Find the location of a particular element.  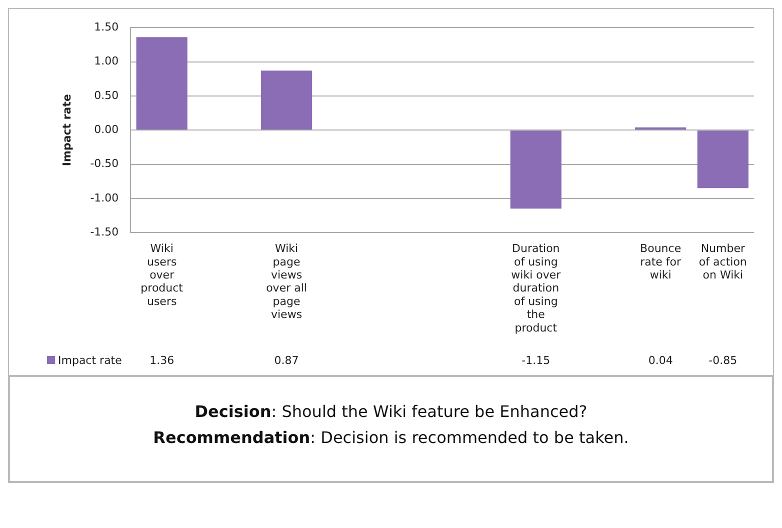

y-tick-label: 1.00 is located at coordinates (106, 61).